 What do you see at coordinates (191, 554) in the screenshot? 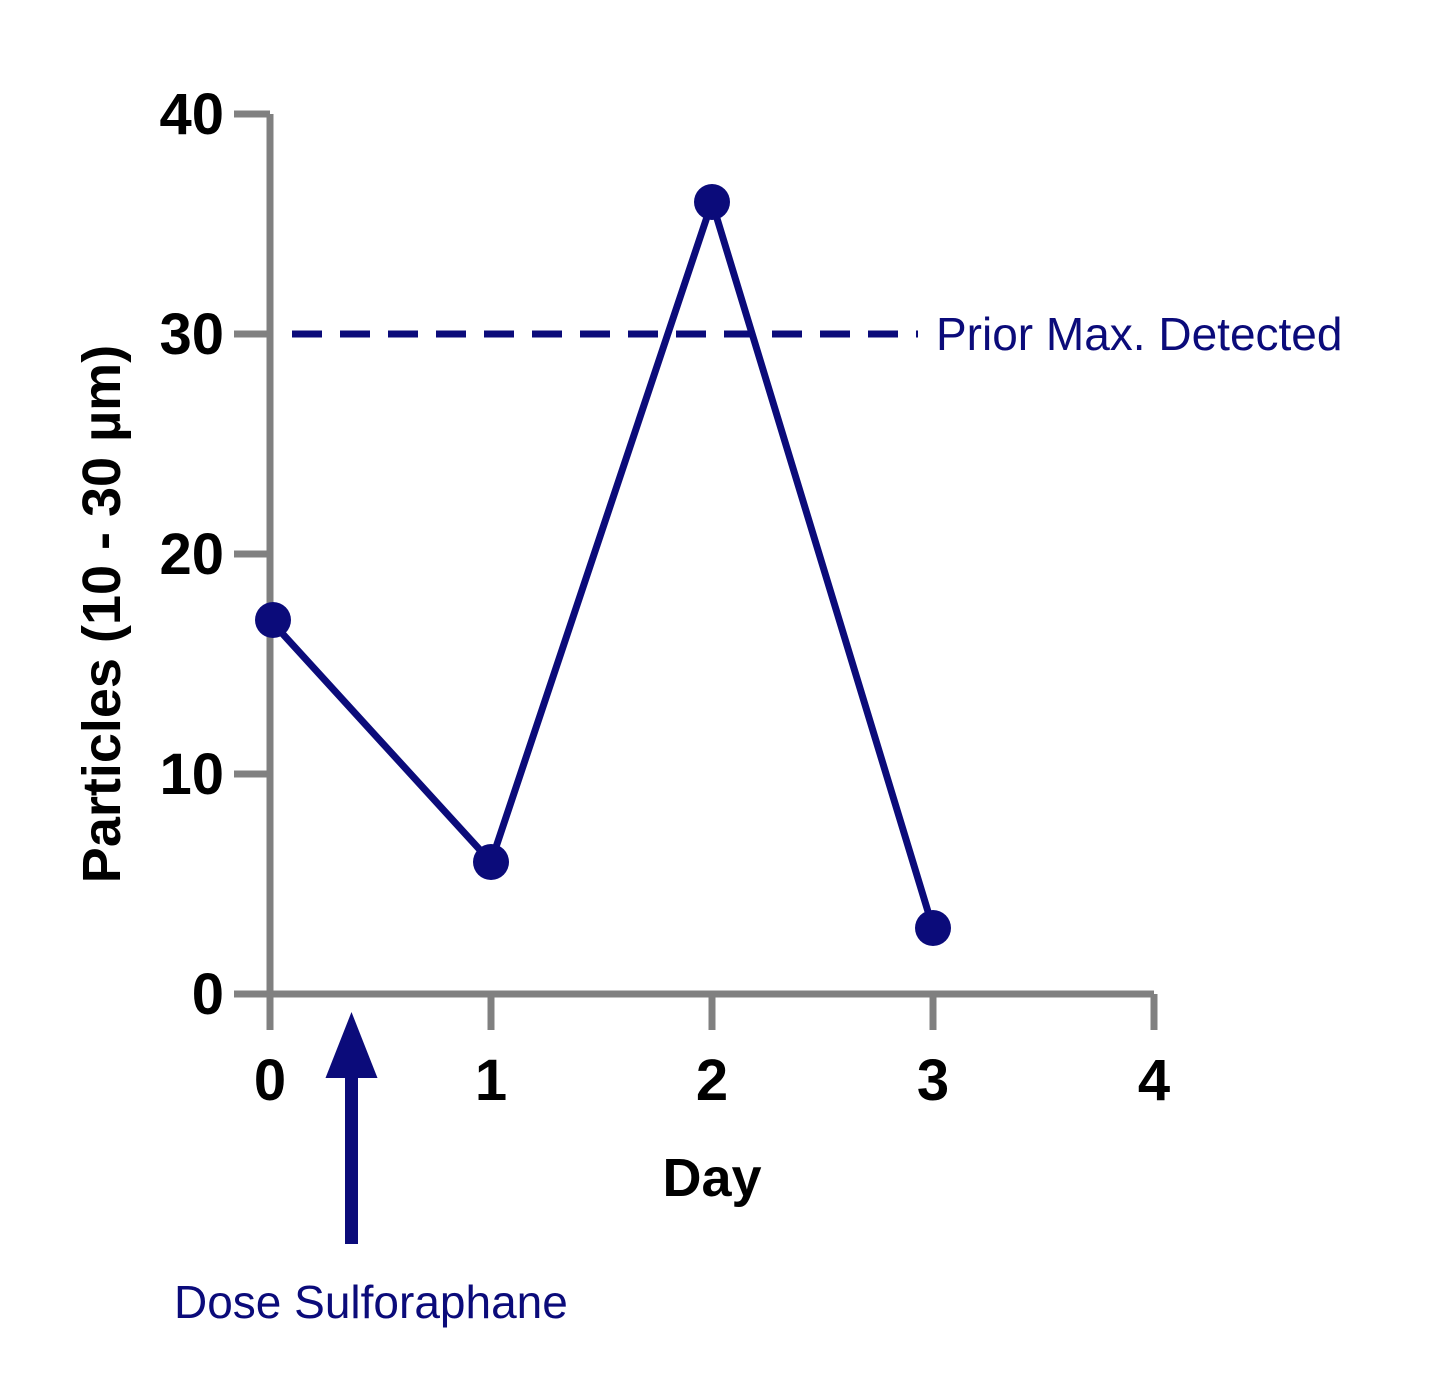
I see `y-tick-label: 20` at bounding box center [191, 554].